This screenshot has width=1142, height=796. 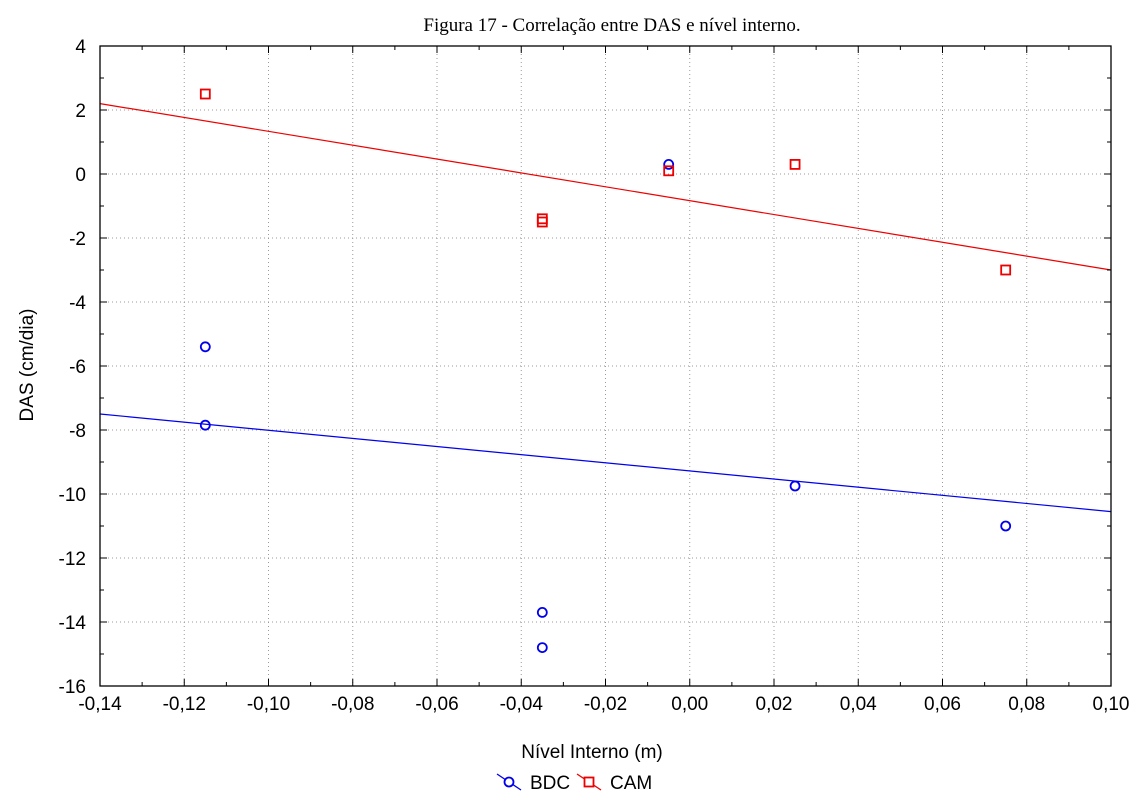 What do you see at coordinates (73, 623) in the screenshot?
I see `y-tick-label: -14` at bounding box center [73, 623].